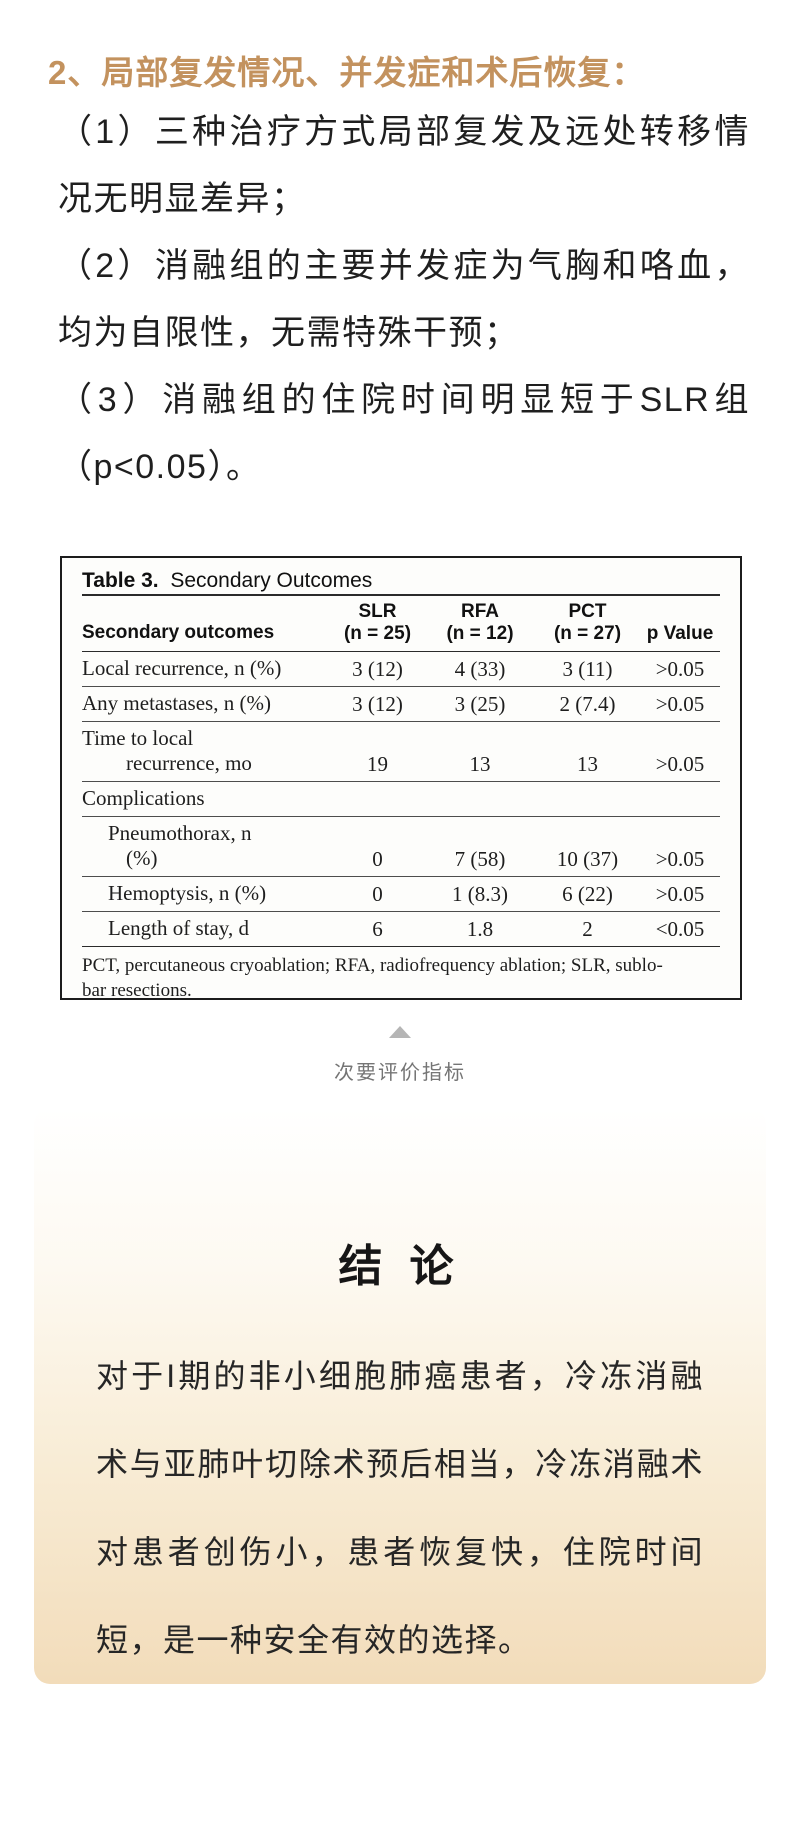 The width and height of the screenshot is (800, 1837). I want to click on table-number: Table 3., so click(120, 580).